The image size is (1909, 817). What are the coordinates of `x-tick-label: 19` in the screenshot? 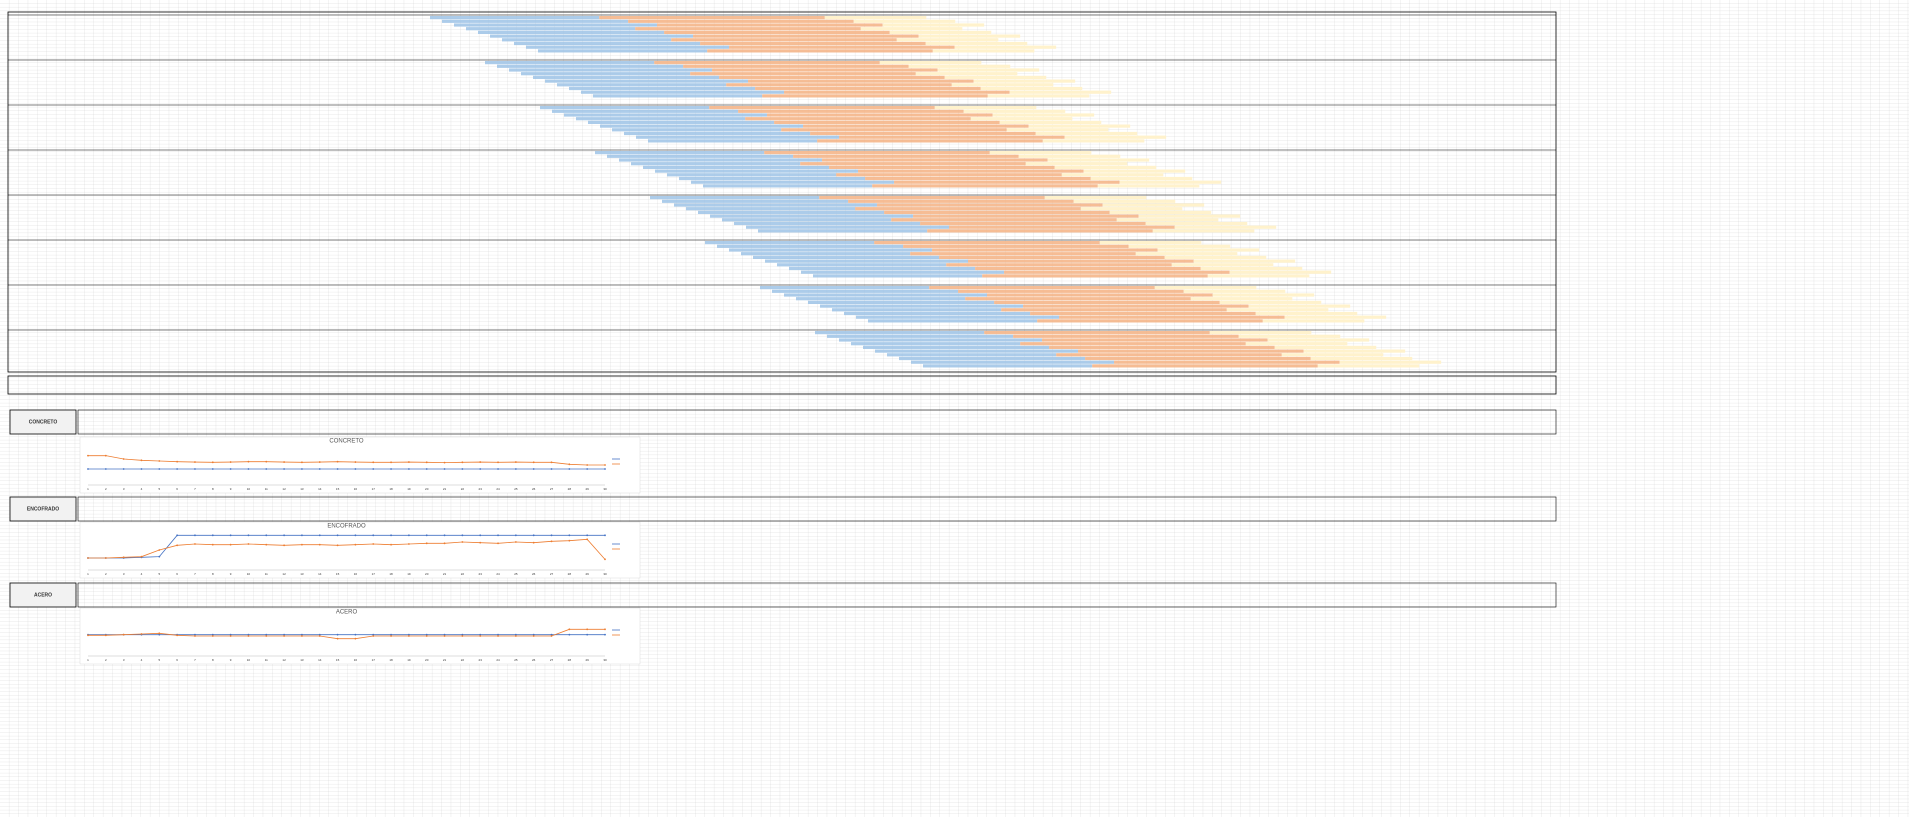 It's located at (409, 489).